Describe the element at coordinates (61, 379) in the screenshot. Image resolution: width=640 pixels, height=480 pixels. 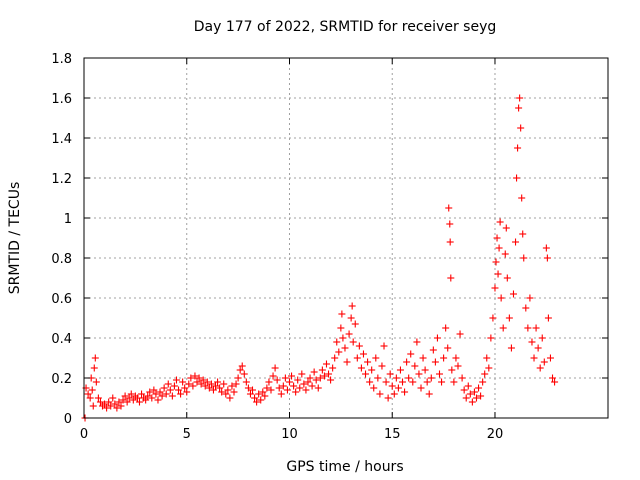
I see `y-tick-label: 0.2` at that location.